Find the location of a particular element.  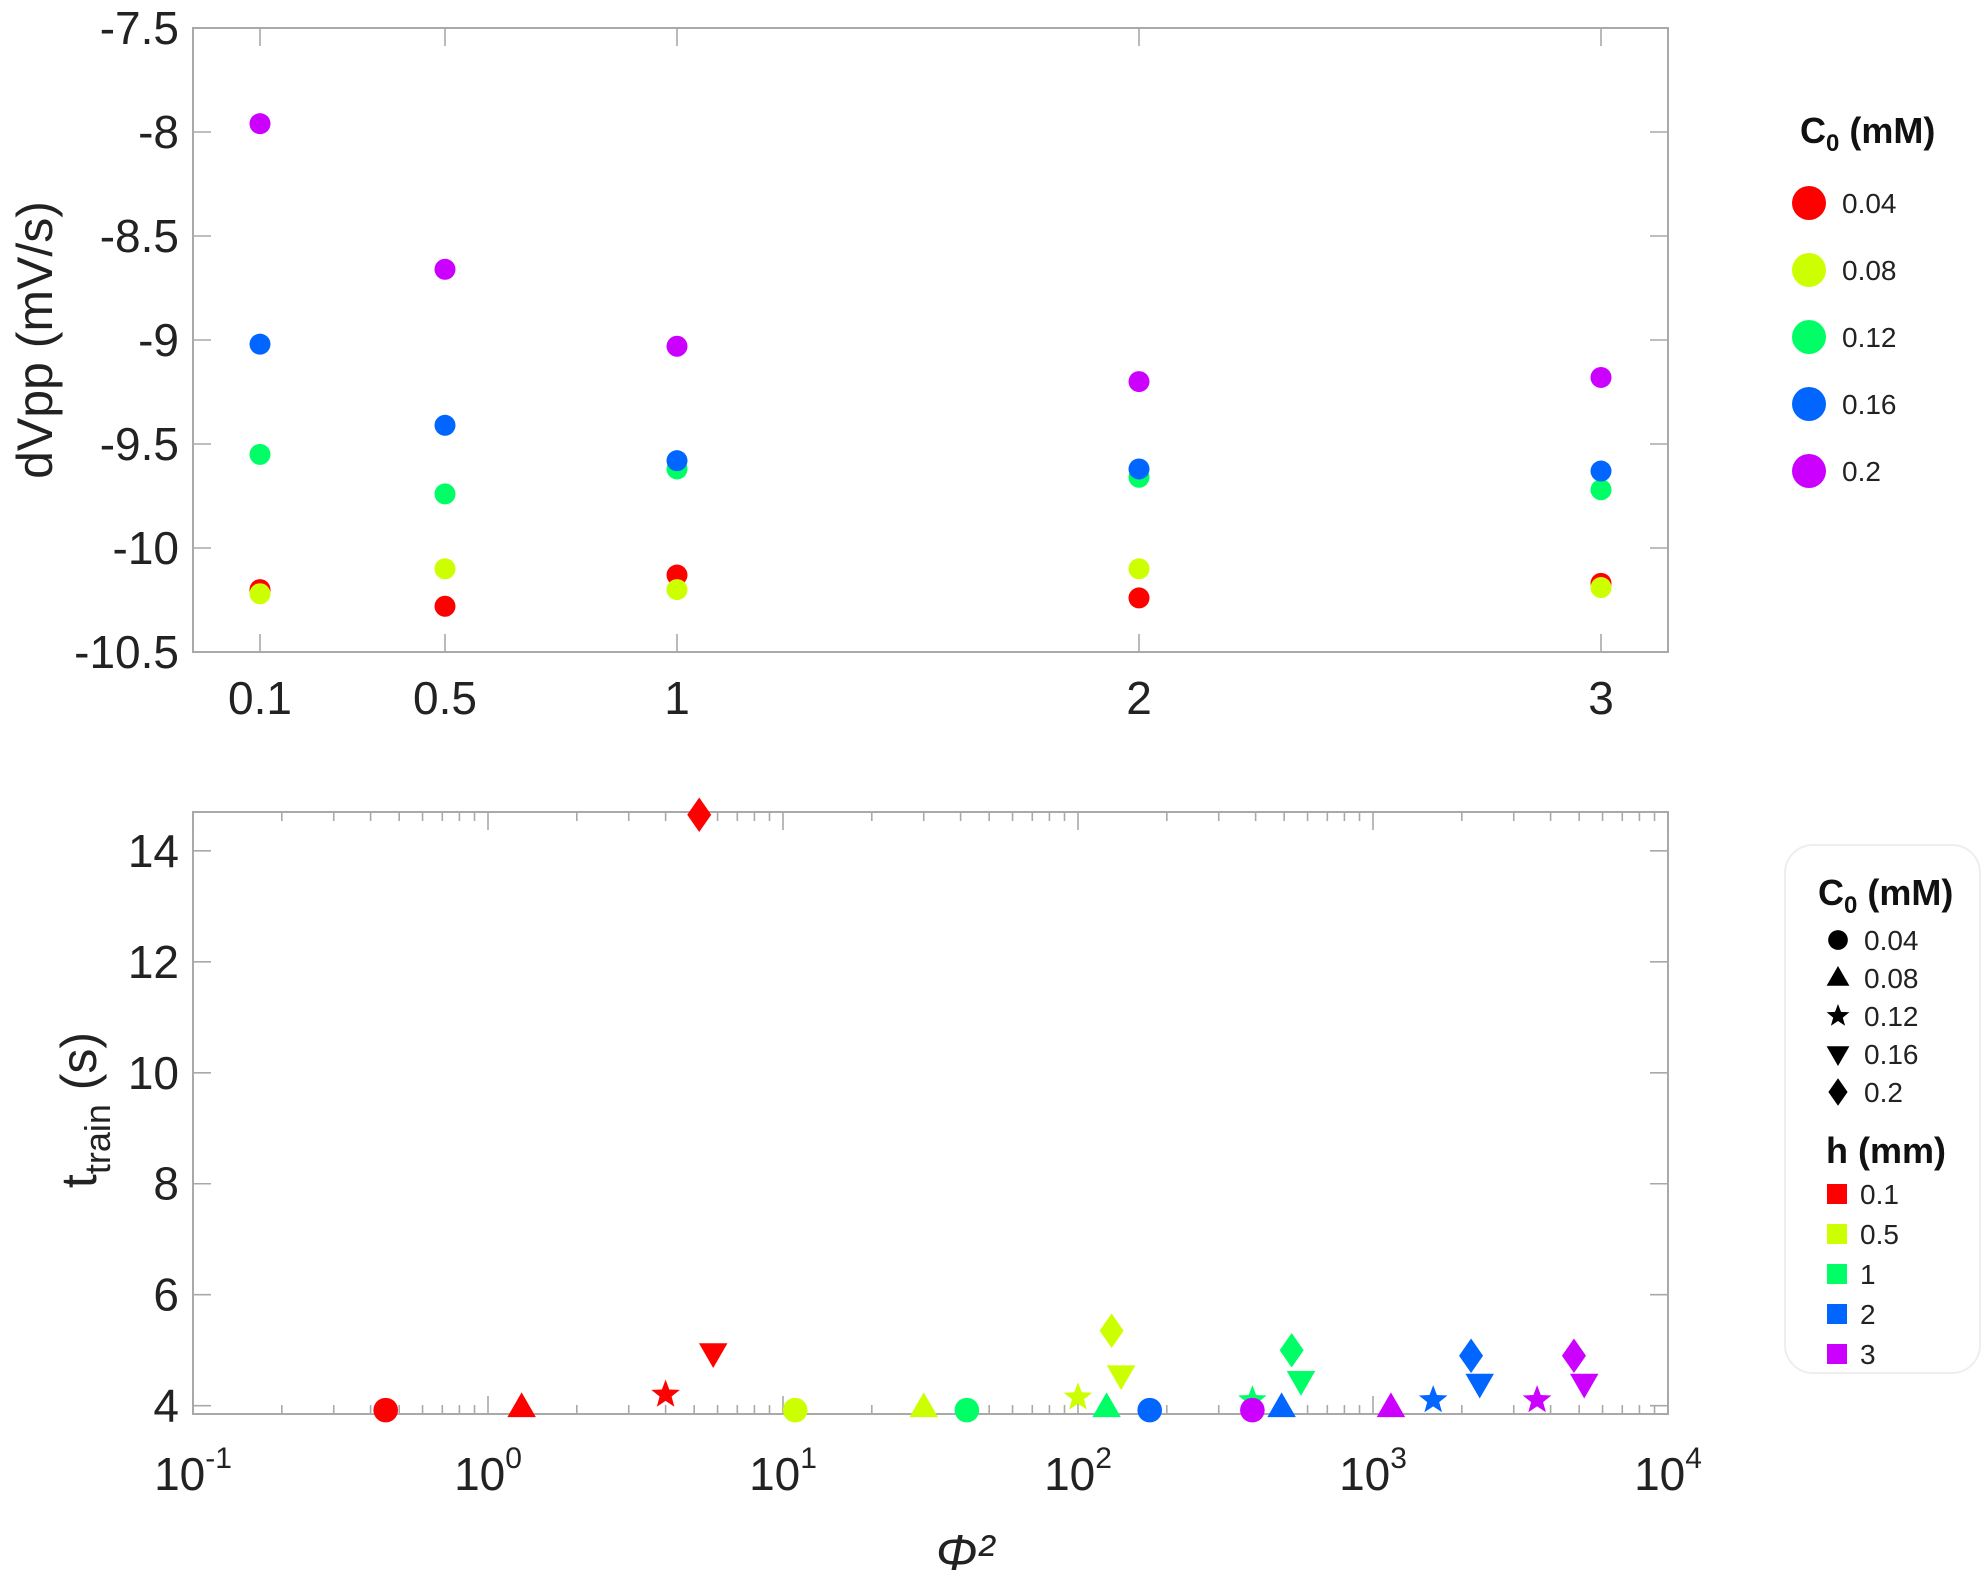

bottom-legend-color-label: 0.1 is located at coordinates (1879, 1194).